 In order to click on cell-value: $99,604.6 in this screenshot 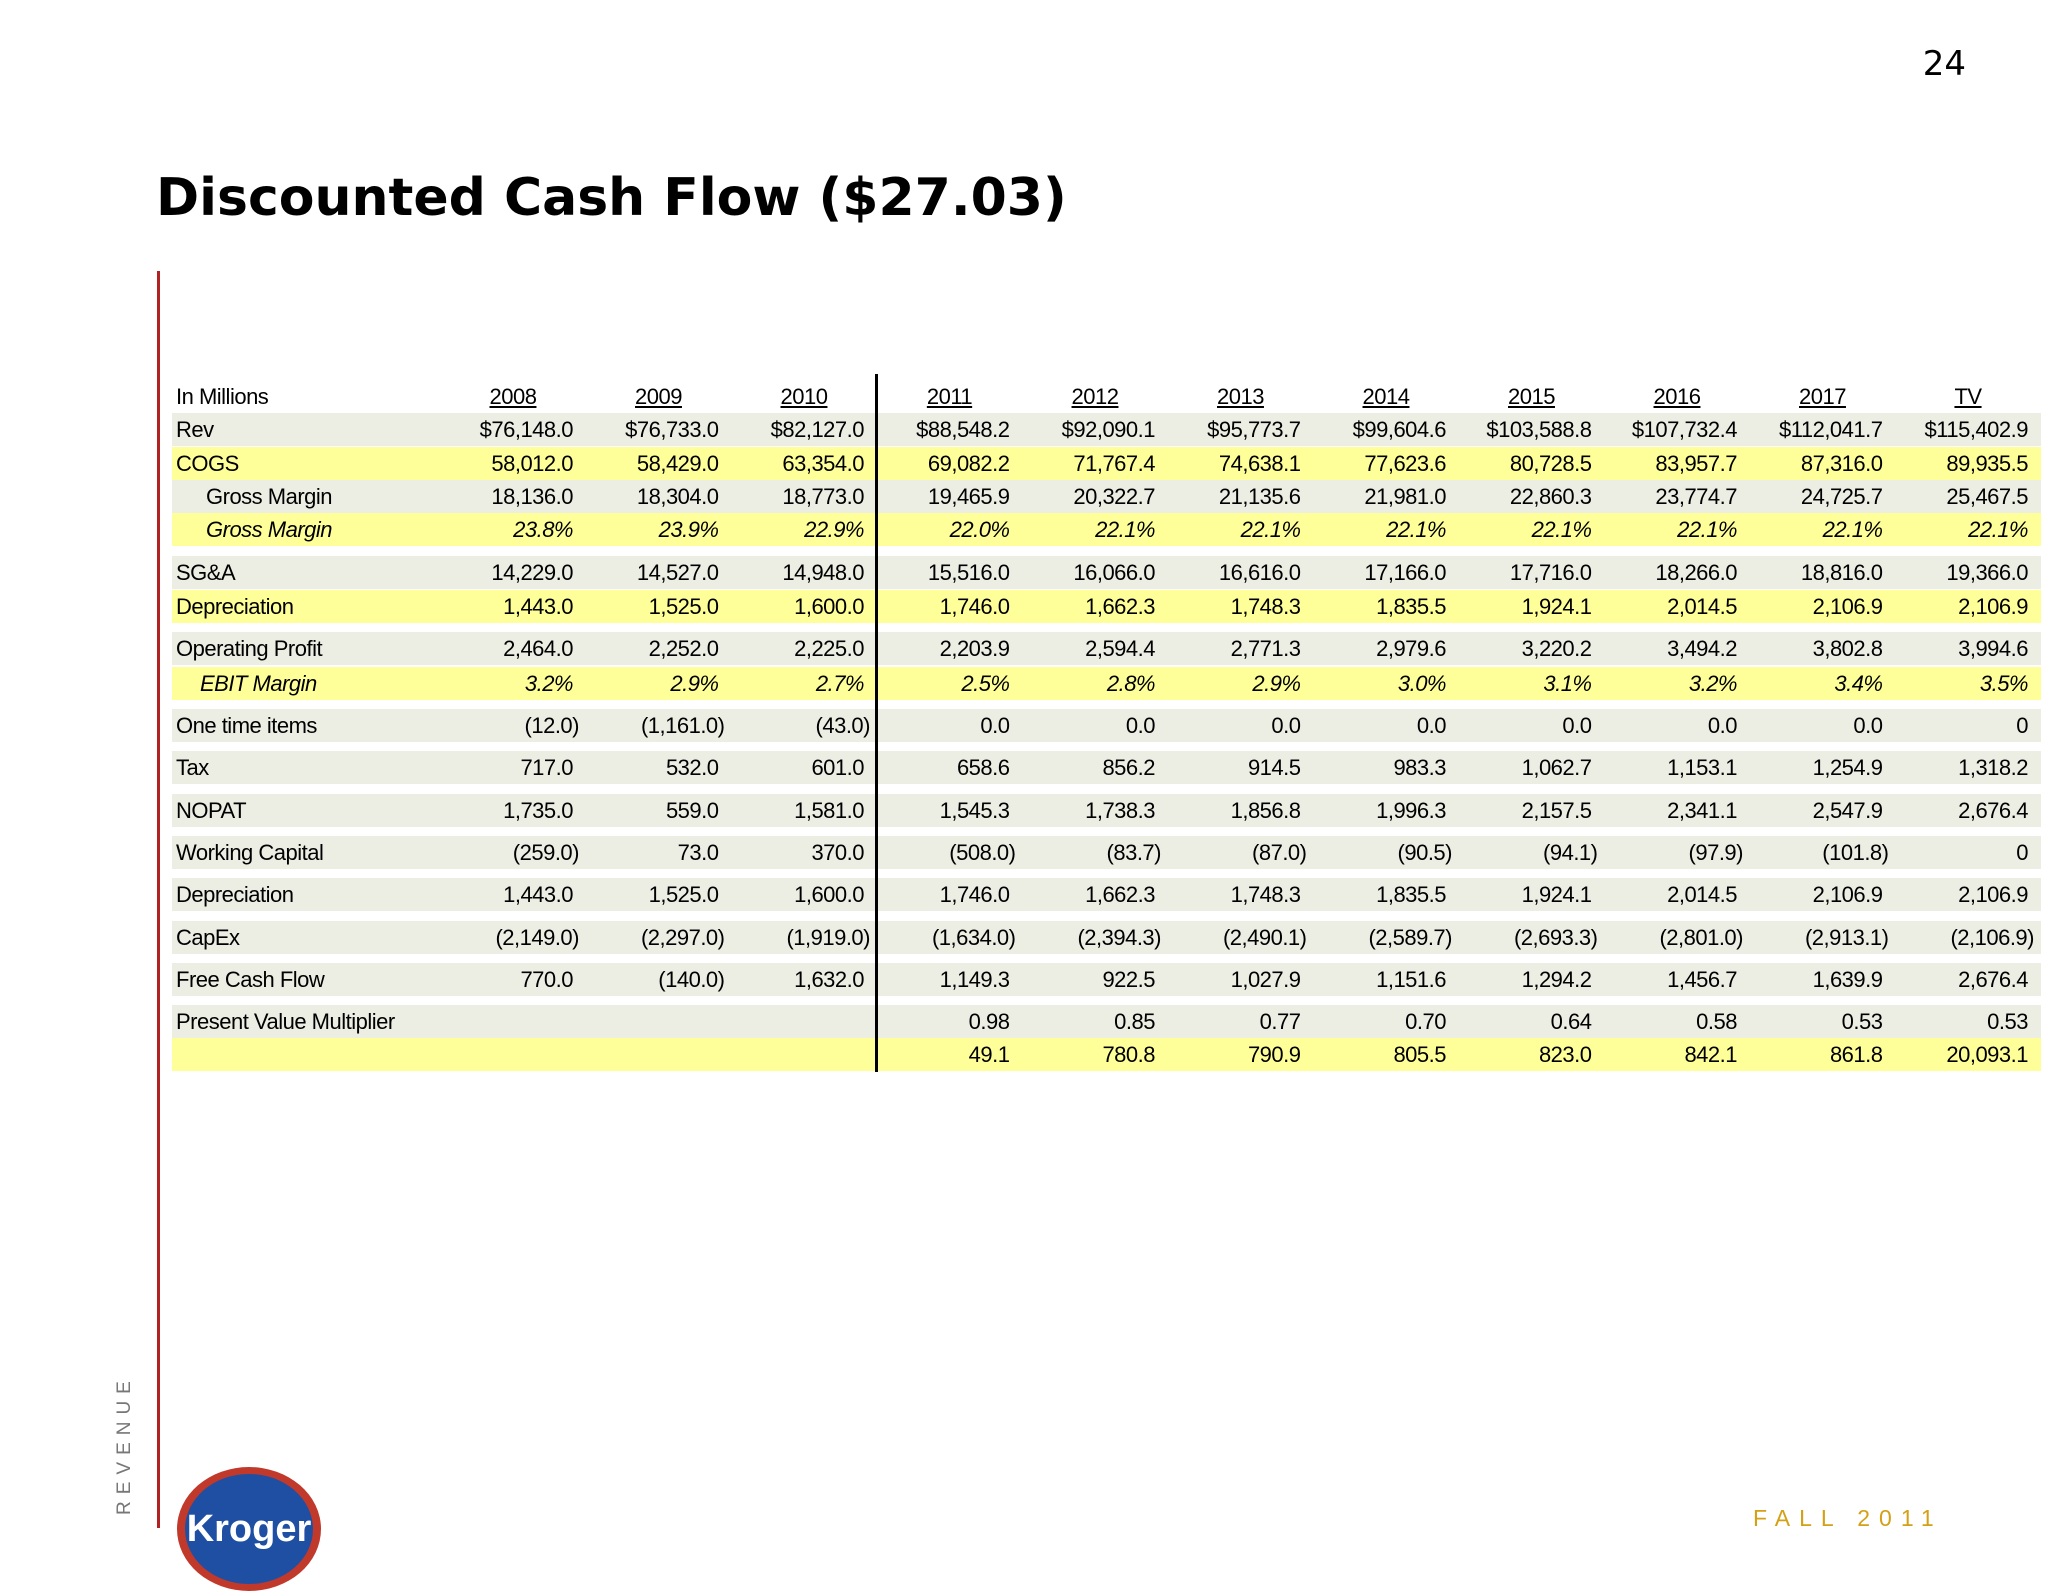, I will do `click(1399, 429)`.